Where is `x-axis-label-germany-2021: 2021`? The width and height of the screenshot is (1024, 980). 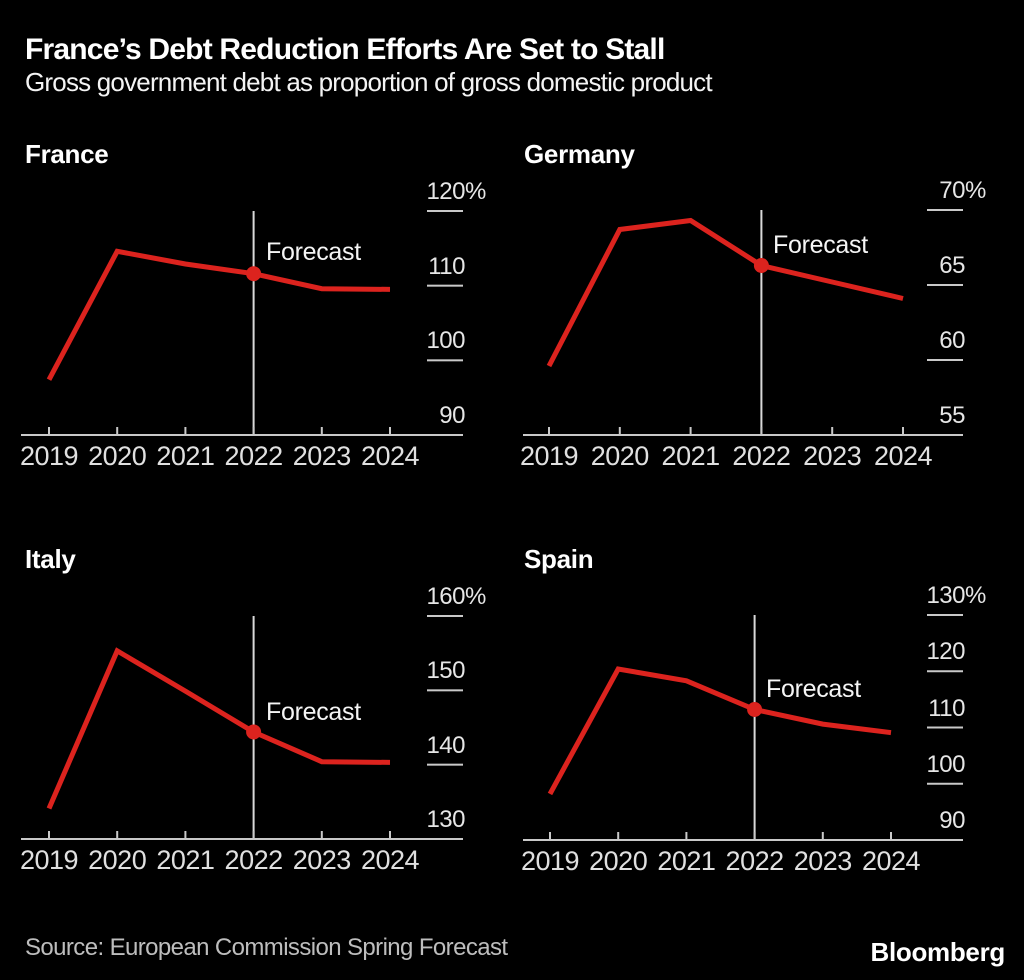
x-axis-label-germany-2021: 2021 is located at coordinates (691, 456).